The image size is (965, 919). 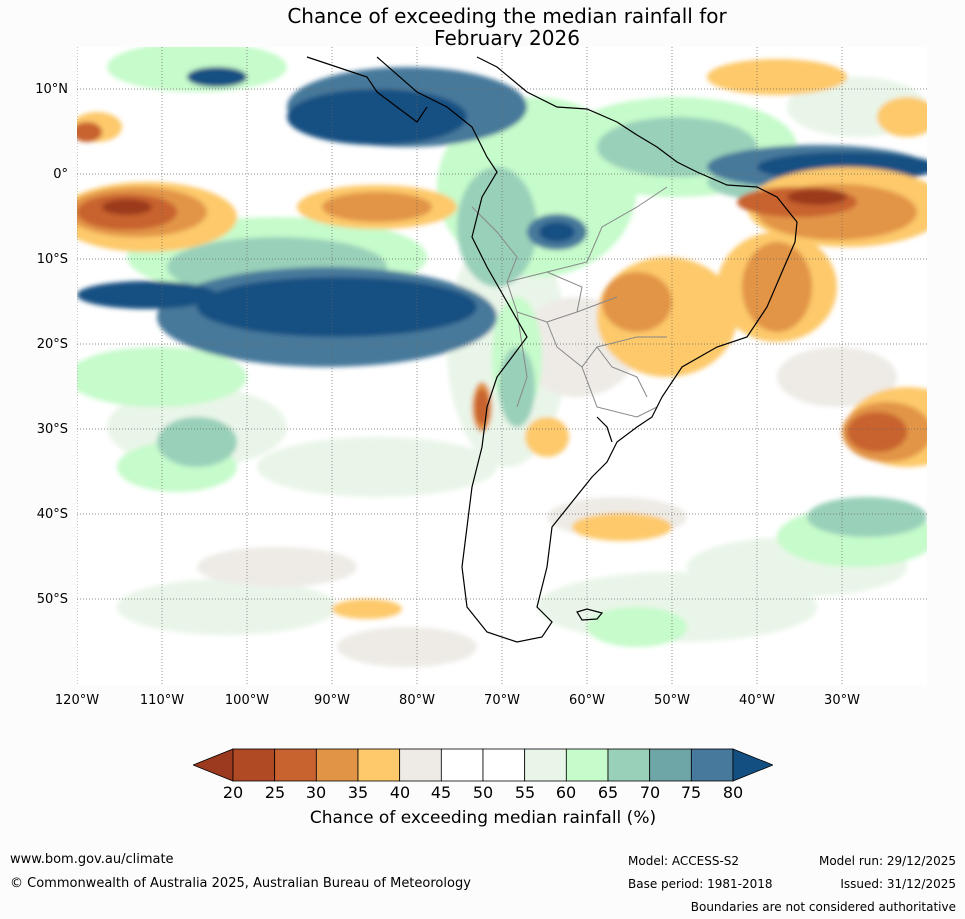 I want to click on colorbar, so click(x=483, y=765).